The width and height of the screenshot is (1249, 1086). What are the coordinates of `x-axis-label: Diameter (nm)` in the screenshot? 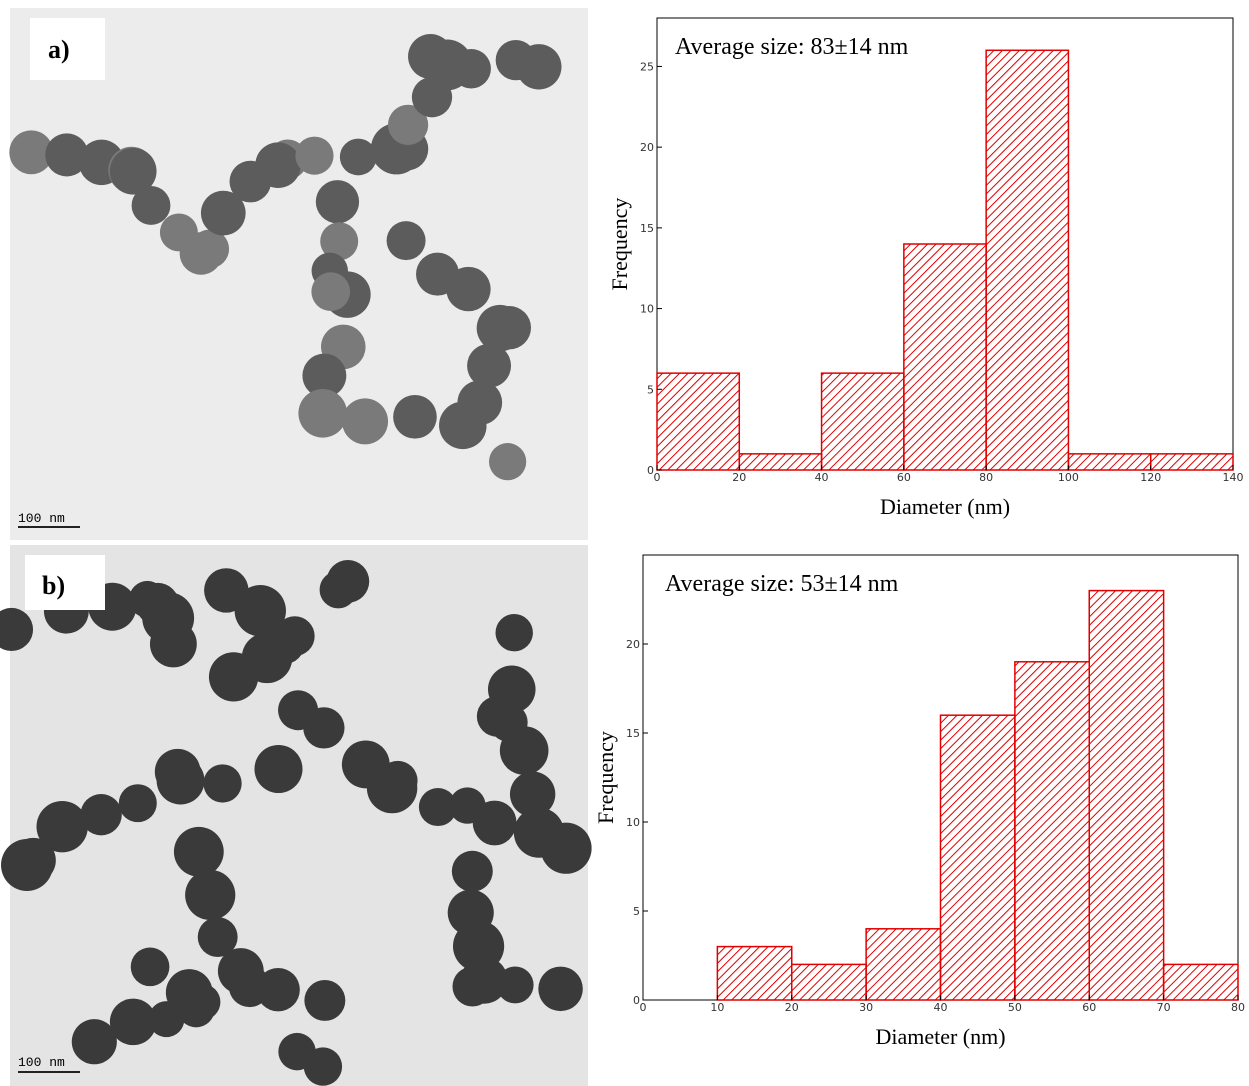 It's located at (945, 506).